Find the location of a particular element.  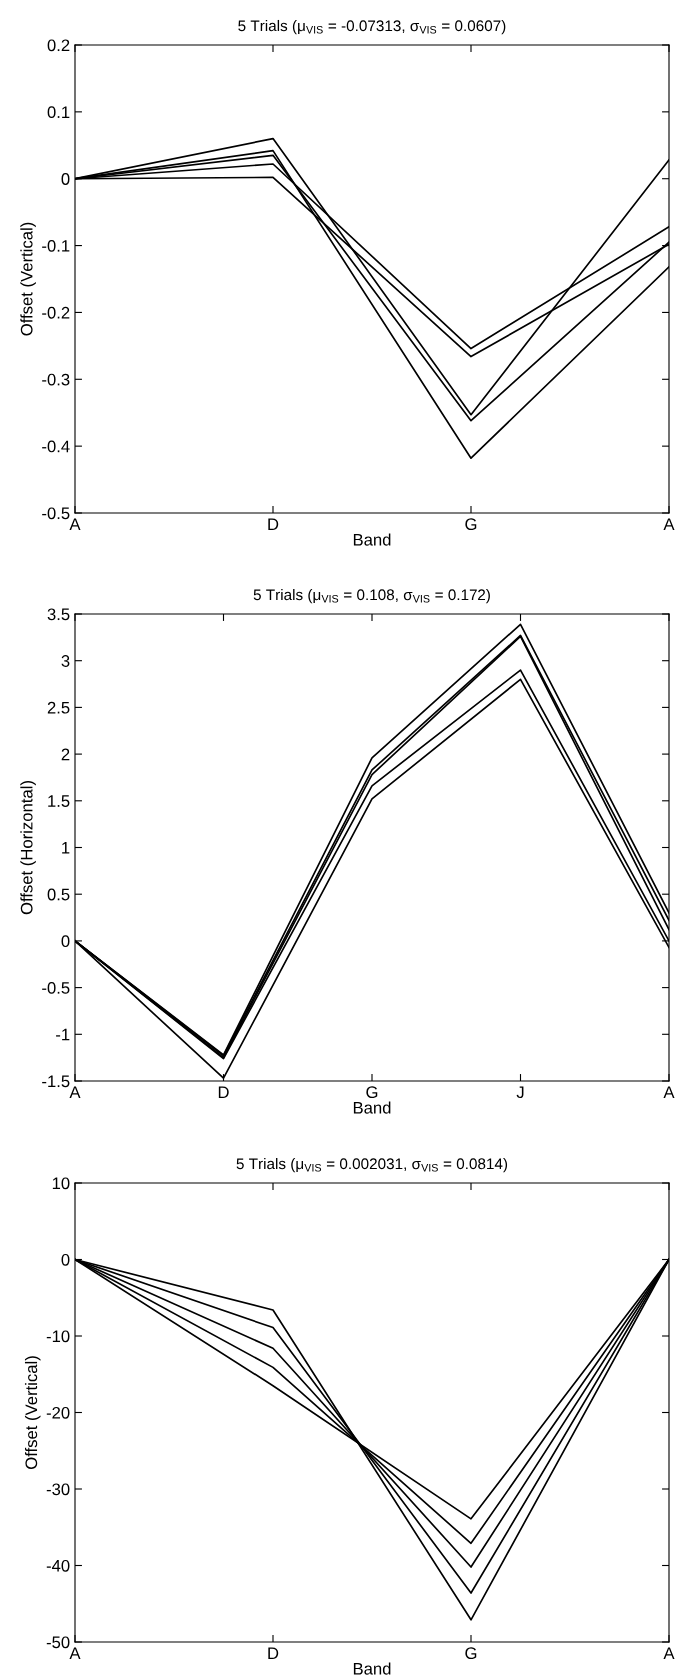

y-tick-label: 0.1 is located at coordinates (58, 112).